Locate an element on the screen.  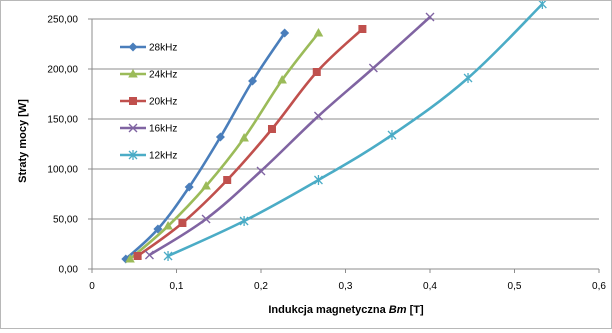
legend-item: 12kHz is located at coordinates (148, 156).